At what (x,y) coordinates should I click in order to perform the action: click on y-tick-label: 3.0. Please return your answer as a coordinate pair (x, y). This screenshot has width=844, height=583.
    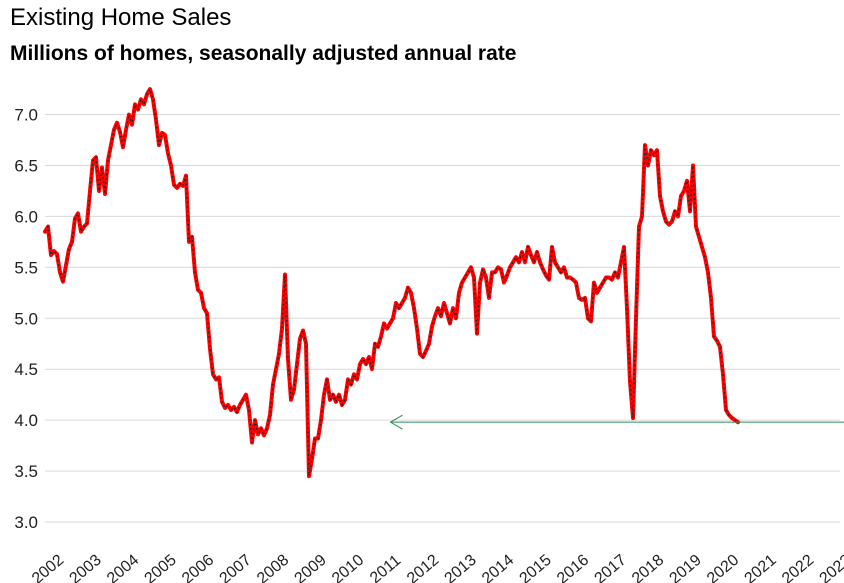
    Looking at the image, I should click on (26, 522).